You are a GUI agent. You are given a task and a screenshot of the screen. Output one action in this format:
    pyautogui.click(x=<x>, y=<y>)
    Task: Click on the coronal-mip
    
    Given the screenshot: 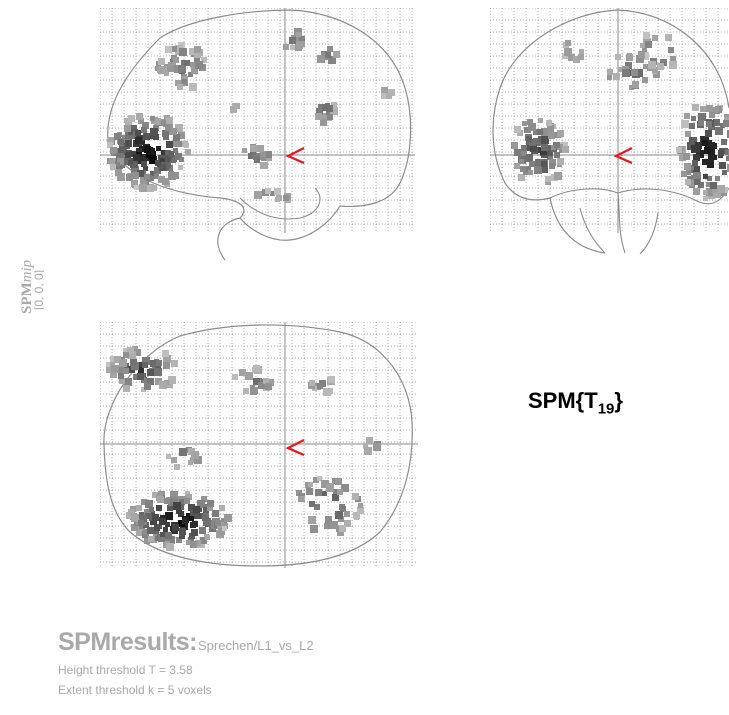 What is the action you would take?
    pyautogui.click(x=609, y=133)
    